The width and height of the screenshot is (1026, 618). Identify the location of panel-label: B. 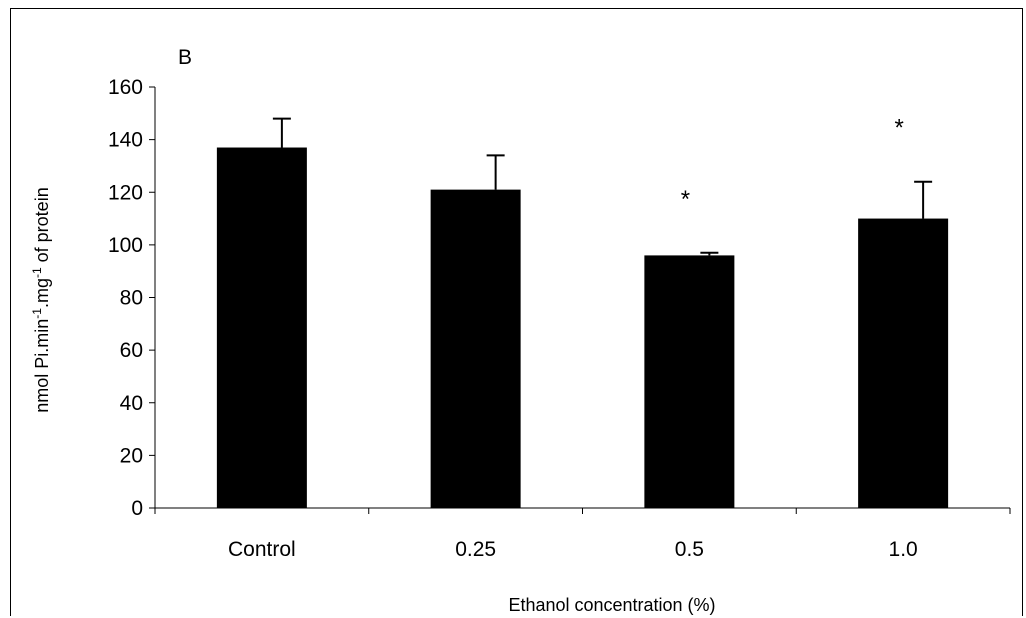
(185, 57).